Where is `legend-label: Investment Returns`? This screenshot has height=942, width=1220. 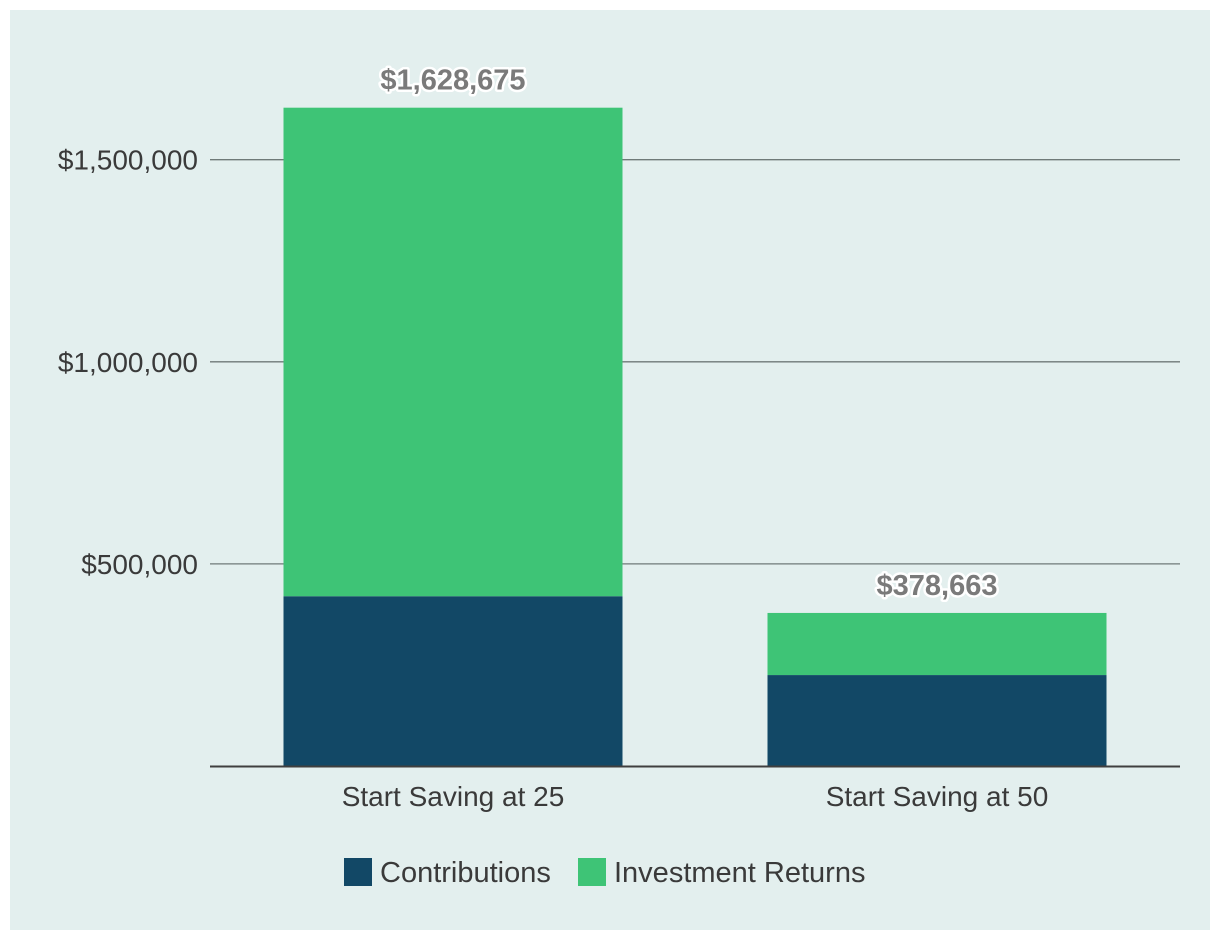 legend-label: Investment Returns is located at coordinates (739, 873).